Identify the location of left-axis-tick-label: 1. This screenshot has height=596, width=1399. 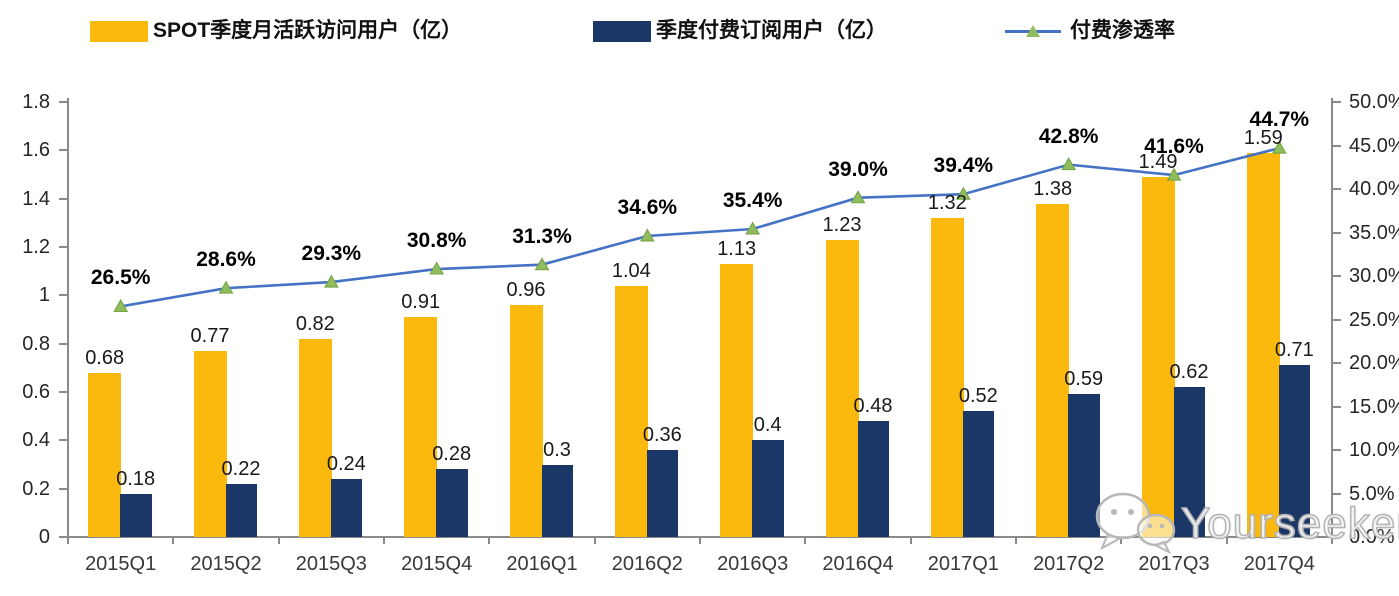
(44, 295).